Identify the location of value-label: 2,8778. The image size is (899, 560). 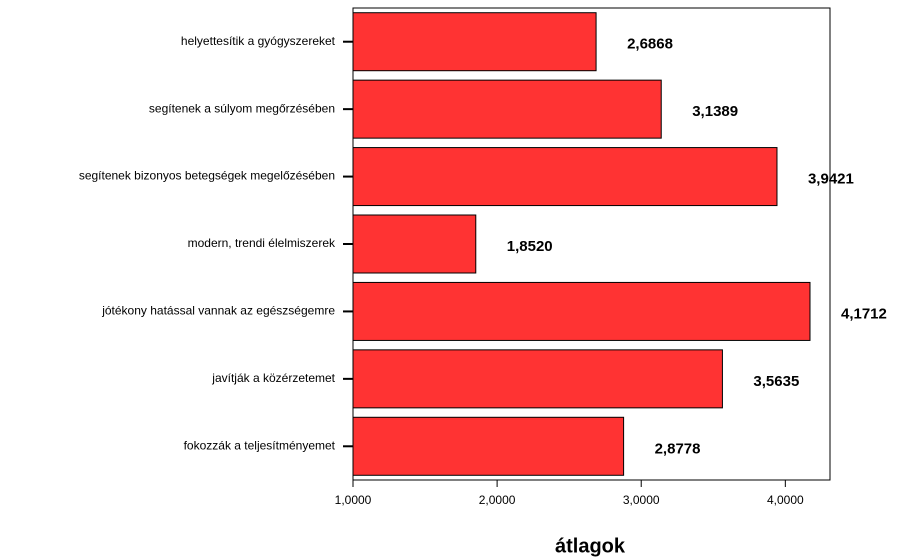
(678, 448).